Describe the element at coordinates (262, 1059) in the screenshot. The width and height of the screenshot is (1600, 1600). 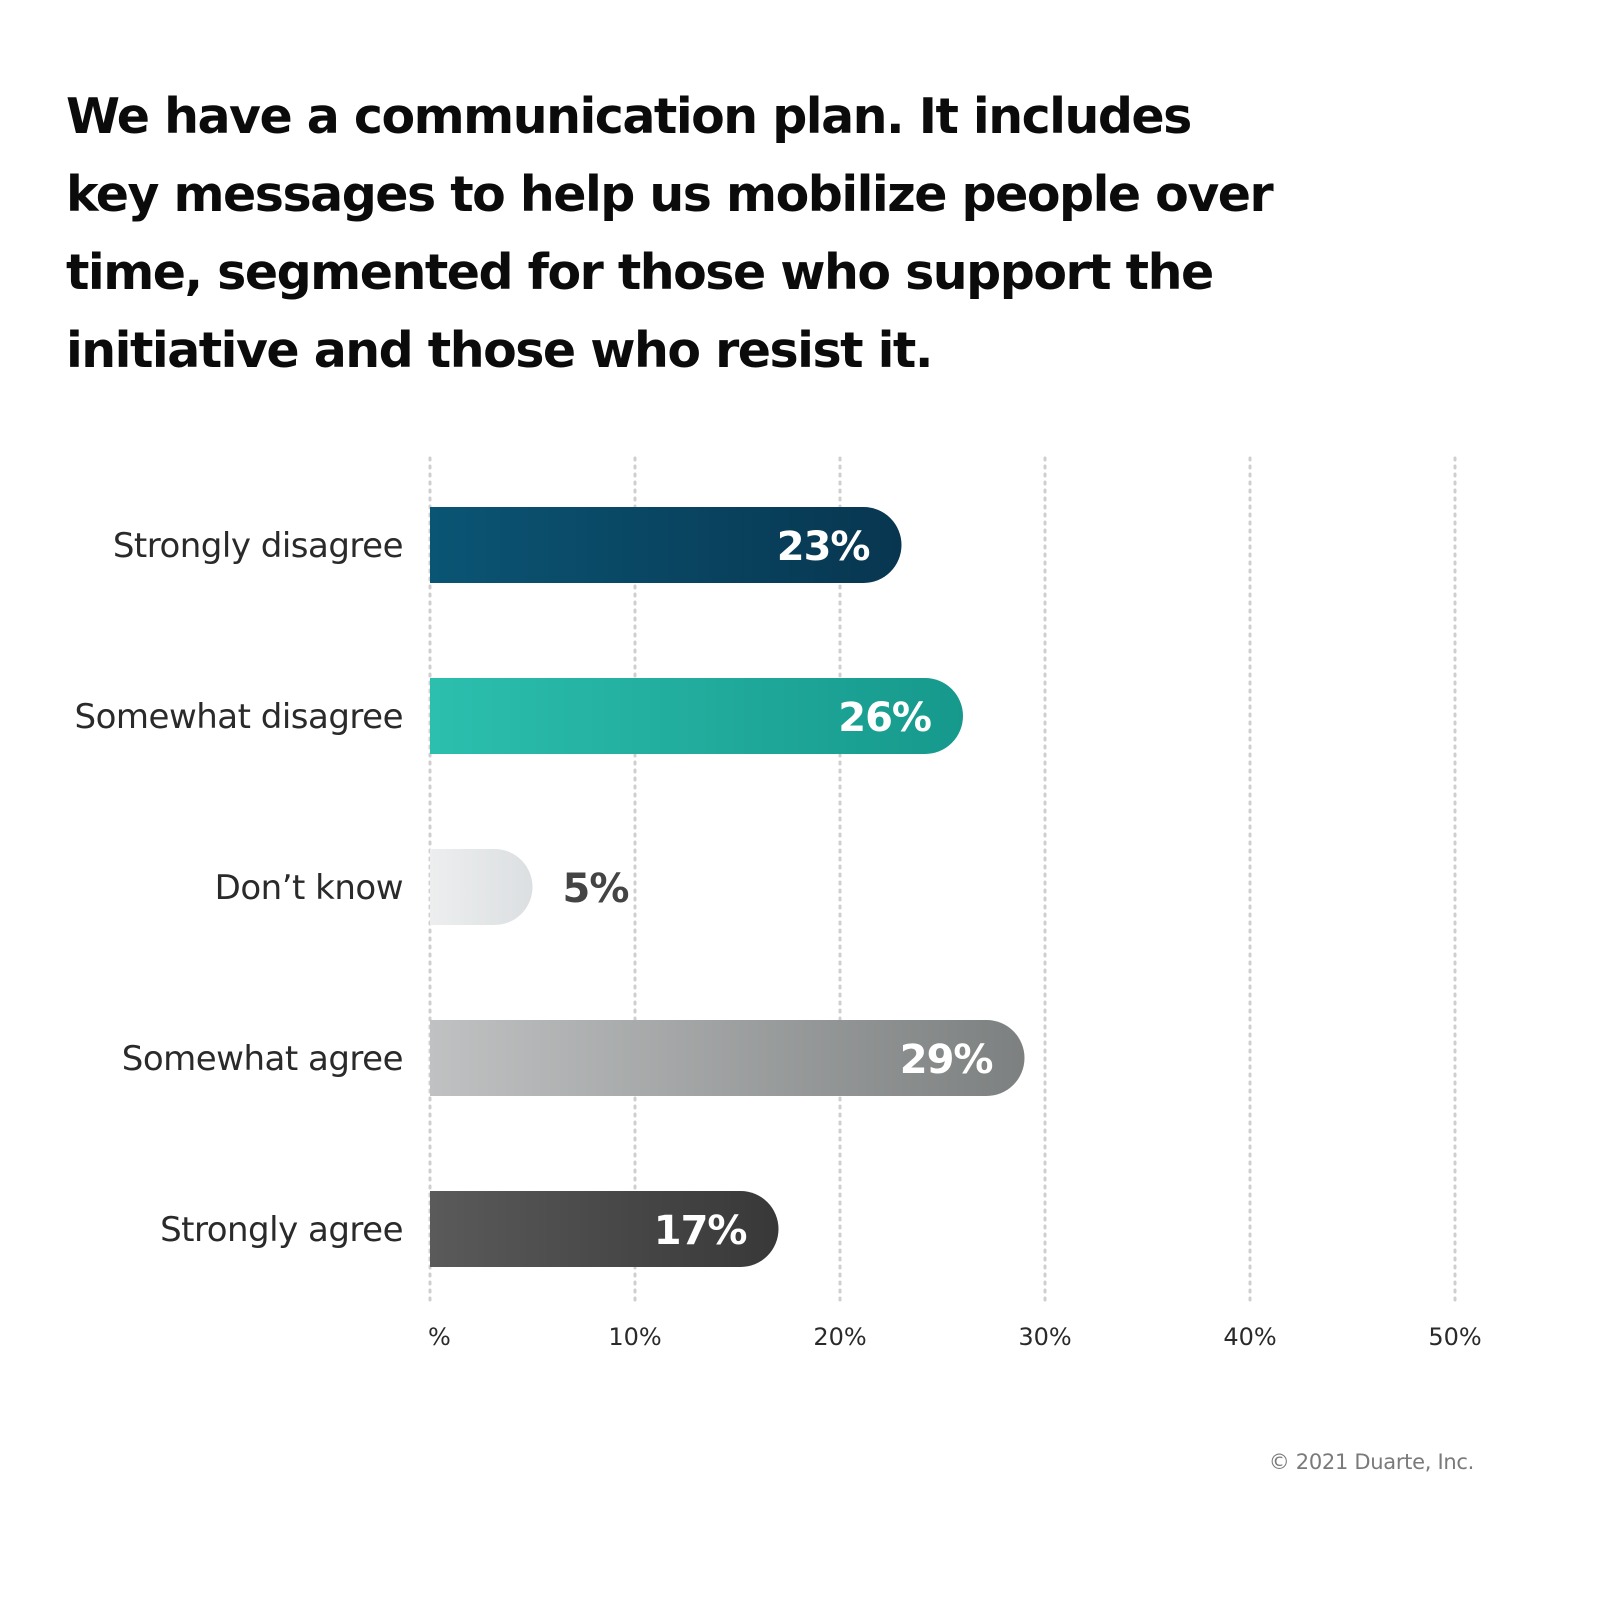
I see `category-label: Somewhat agree` at that location.